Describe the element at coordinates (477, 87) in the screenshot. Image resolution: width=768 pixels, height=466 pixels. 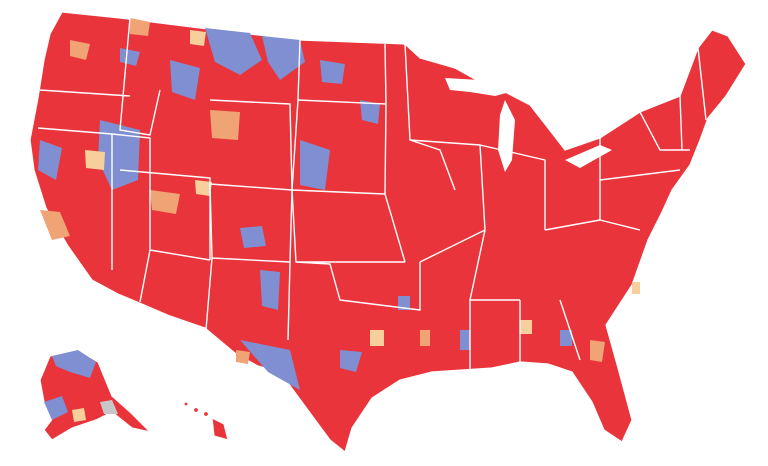
I see `lake-superior` at that location.